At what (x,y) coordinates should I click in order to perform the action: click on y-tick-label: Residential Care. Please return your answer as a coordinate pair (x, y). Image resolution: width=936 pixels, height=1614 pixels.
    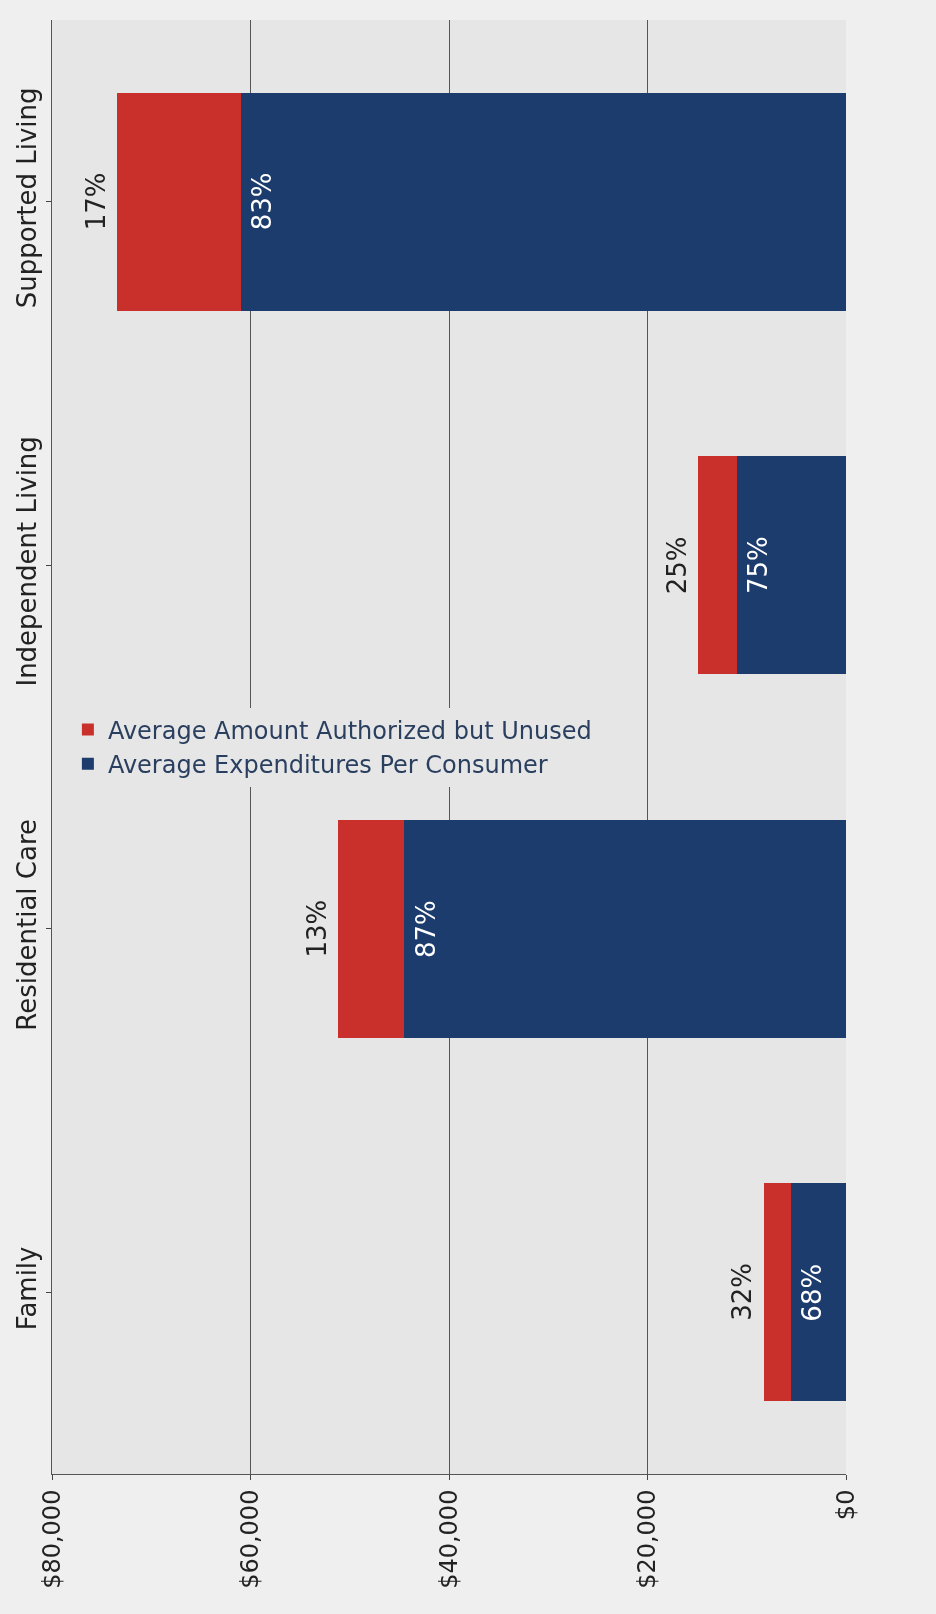
    Looking at the image, I should click on (26, 925).